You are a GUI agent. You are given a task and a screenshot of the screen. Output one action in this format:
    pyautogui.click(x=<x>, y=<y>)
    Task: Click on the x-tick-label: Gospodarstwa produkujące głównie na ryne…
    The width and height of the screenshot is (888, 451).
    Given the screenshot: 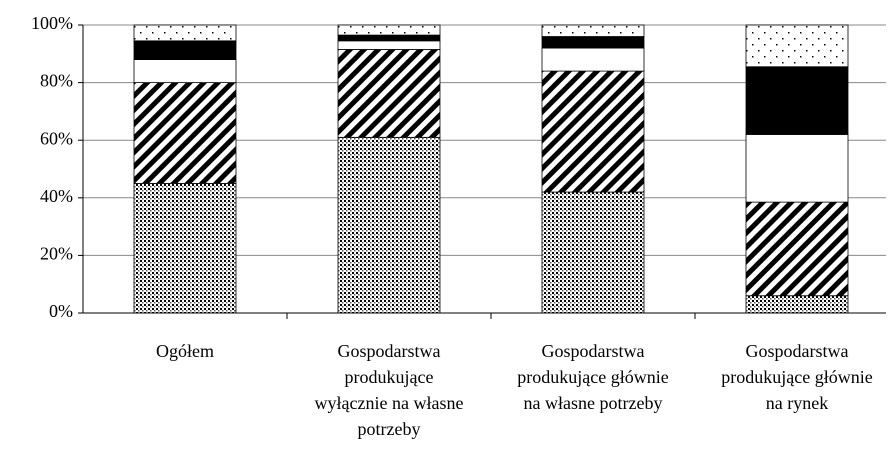 What is the action you would take?
    pyautogui.click(x=797, y=377)
    